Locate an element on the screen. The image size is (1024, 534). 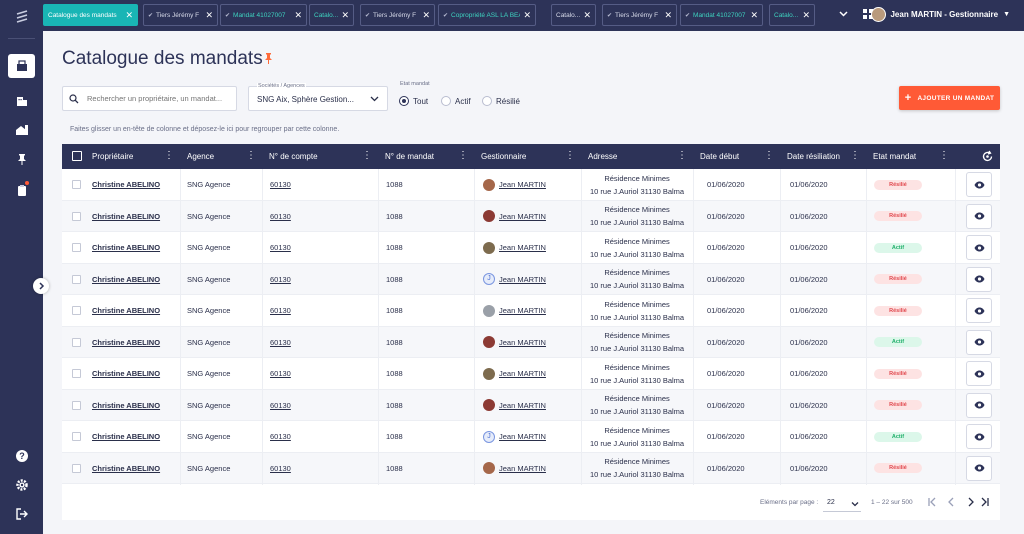
sidebar-item-settings is located at coordinates (21, 485).